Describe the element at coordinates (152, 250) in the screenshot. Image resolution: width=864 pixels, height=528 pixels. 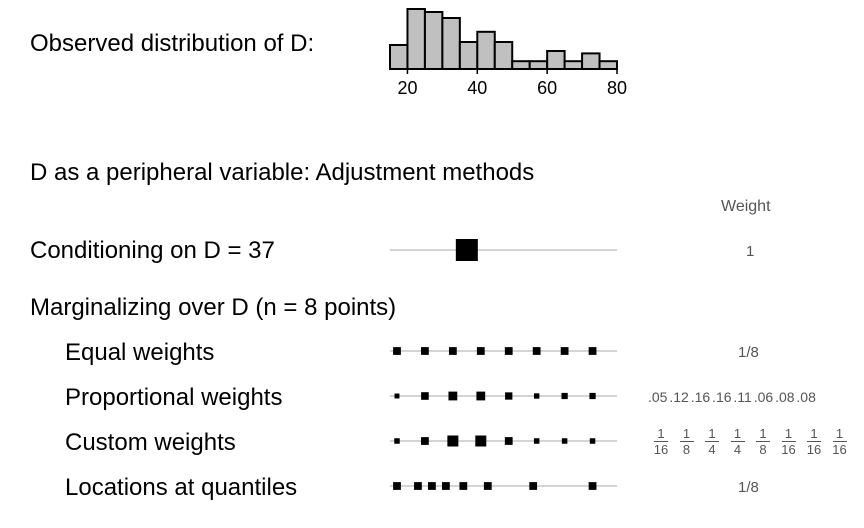
I see `conditioning-label: Conditioning on D = 37` at that location.